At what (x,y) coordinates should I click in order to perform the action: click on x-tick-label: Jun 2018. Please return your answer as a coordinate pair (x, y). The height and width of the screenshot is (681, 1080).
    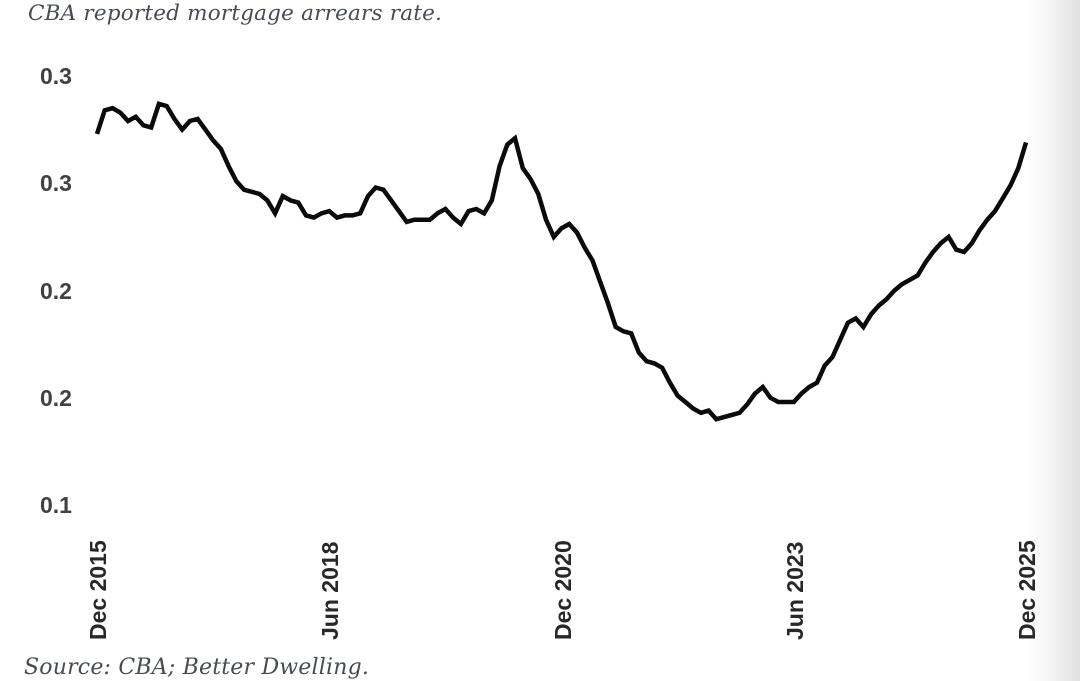
    Looking at the image, I should click on (330, 590).